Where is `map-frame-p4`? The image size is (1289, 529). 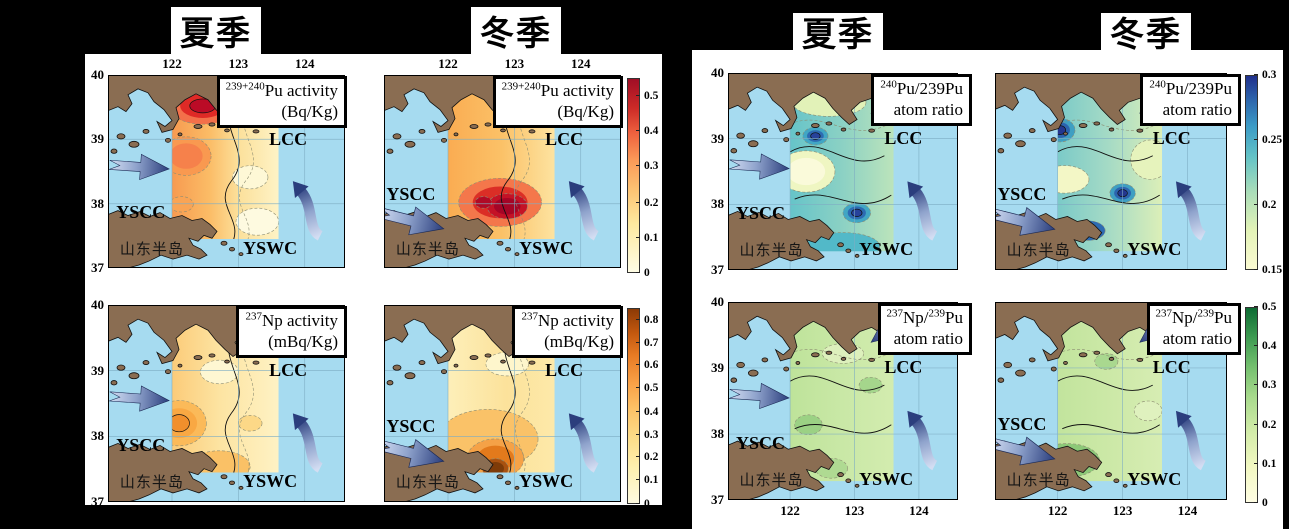 map-frame-p4 is located at coordinates (502, 403).